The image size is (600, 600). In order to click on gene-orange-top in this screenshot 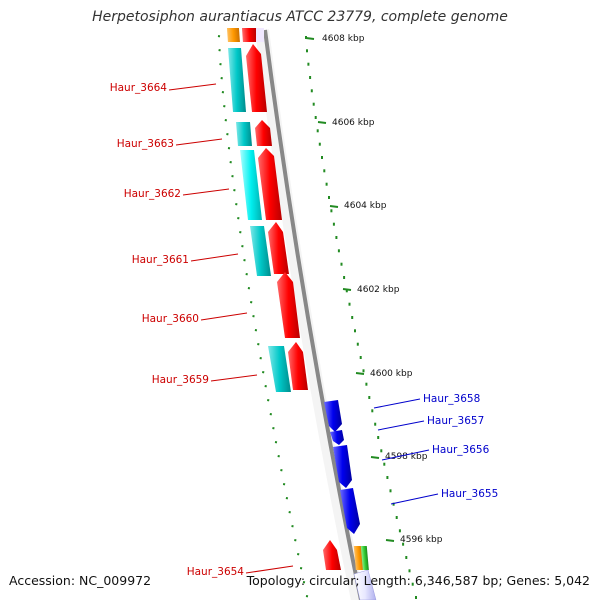, I will do `click(233, 35)`.